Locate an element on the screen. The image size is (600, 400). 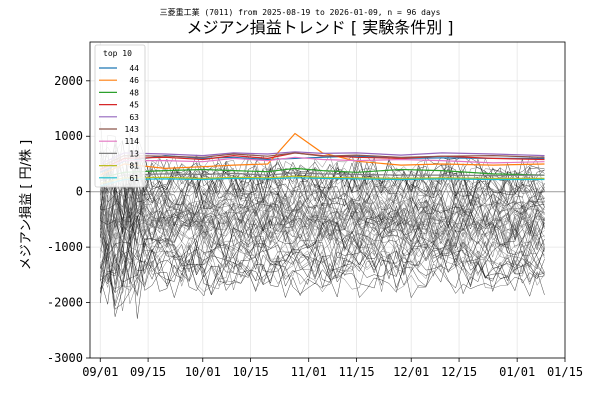
series-lines is located at coordinates (322, 159).